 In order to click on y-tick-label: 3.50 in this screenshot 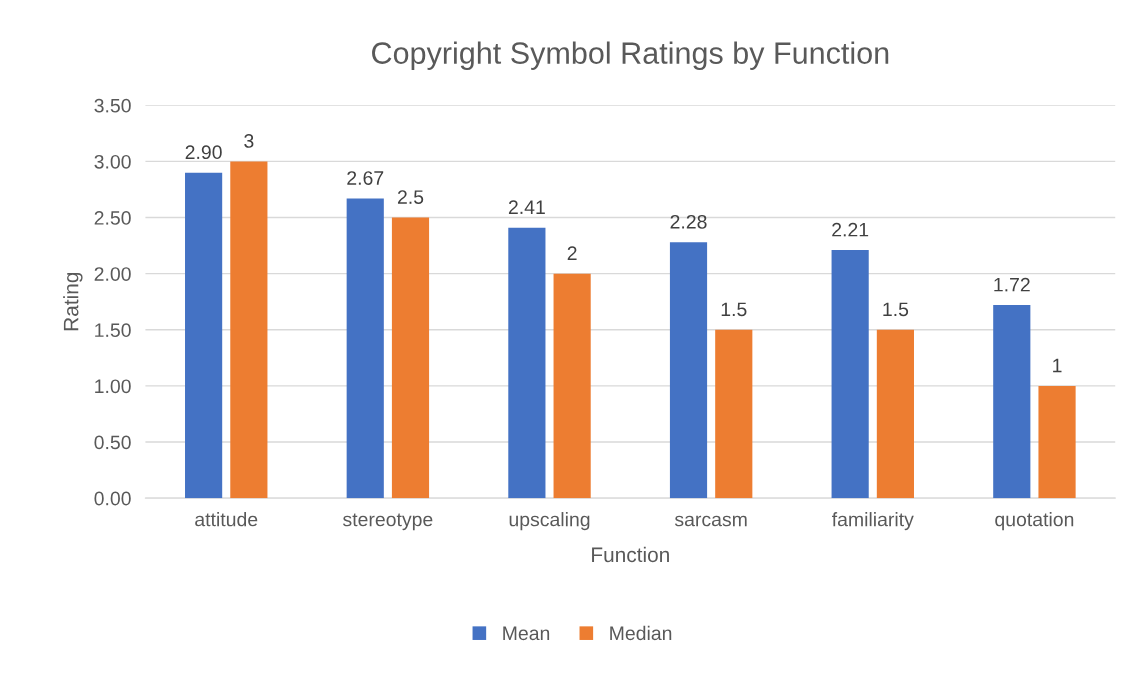, I will do `click(112, 105)`.